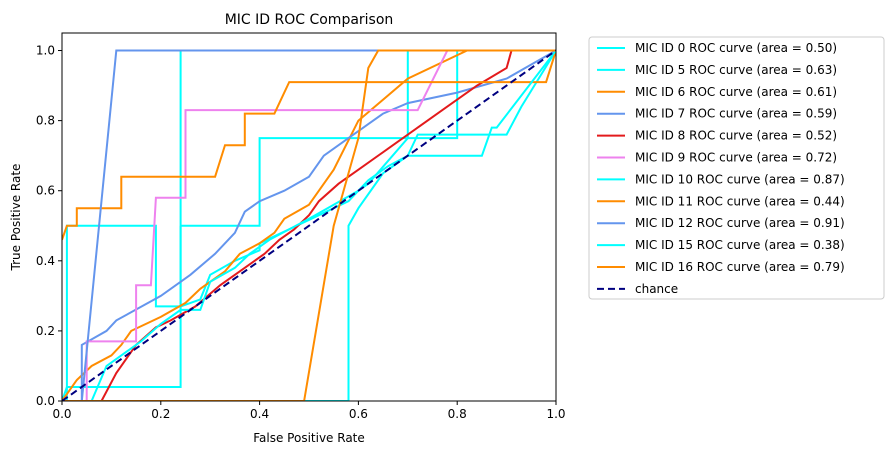  Describe the element at coordinates (45, 121) in the screenshot. I see `y-tick-label: 0.8` at that location.